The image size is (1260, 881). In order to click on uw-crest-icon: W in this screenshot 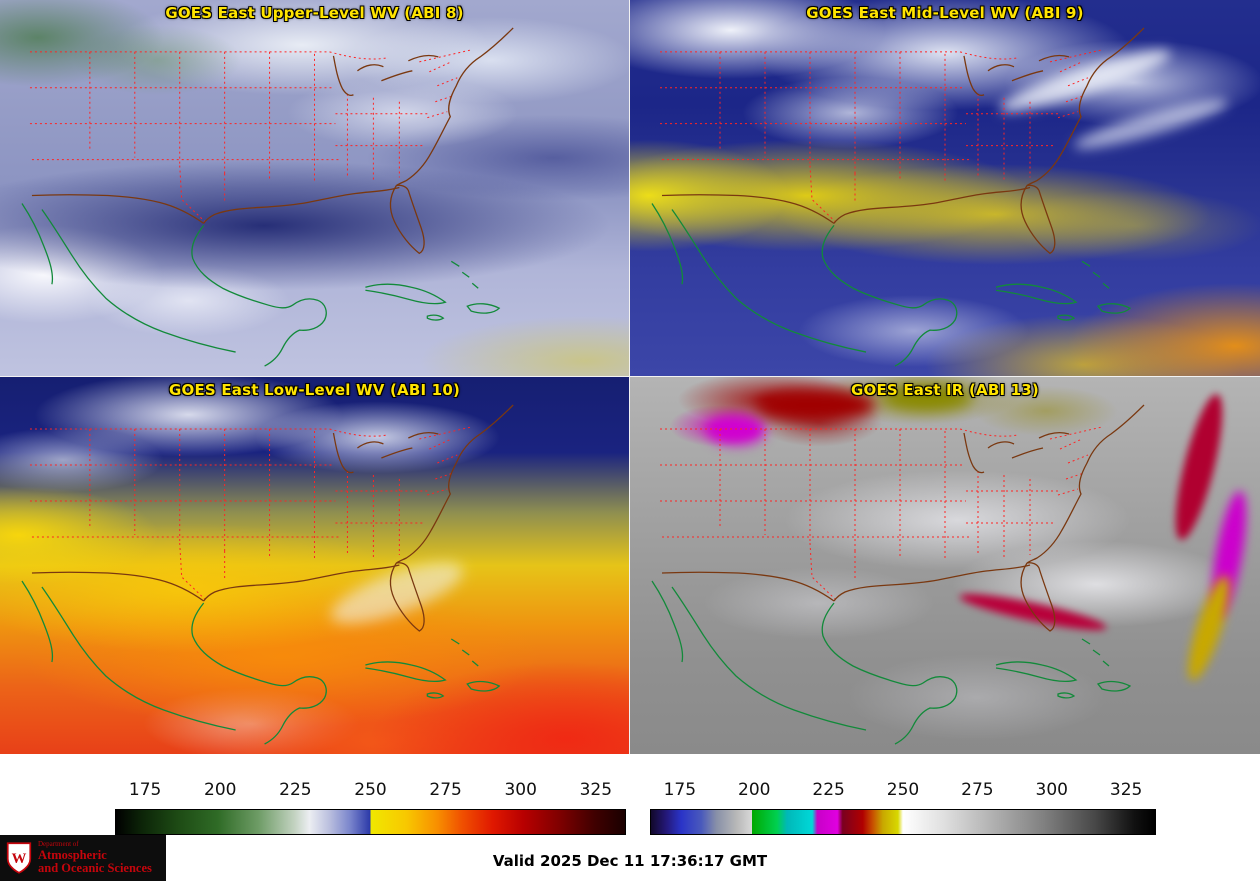, I will do `click(19, 858)`.